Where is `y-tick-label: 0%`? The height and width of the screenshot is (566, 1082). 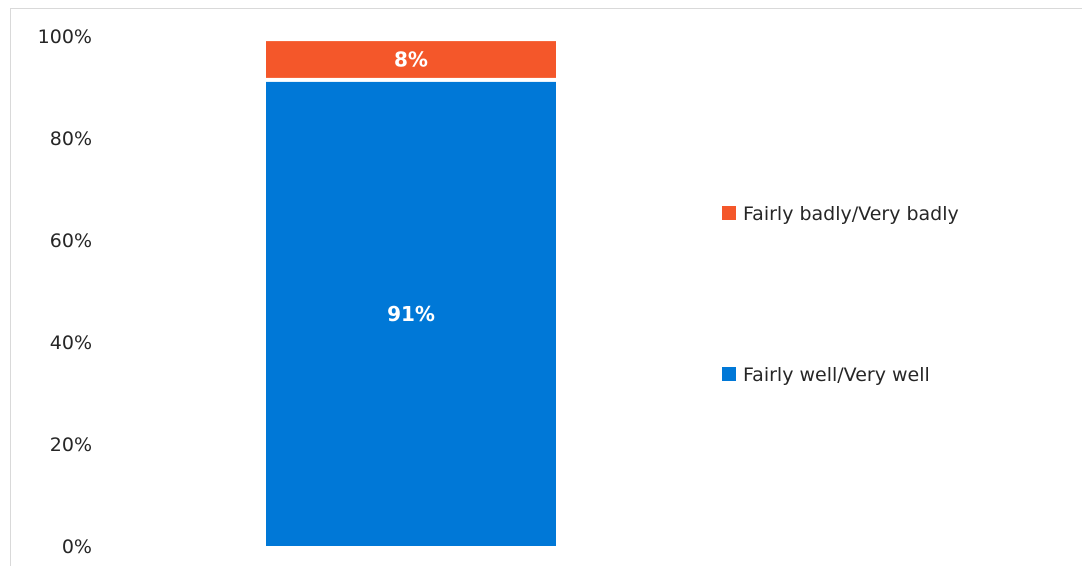
y-tick-label: 0% is located at coordinates (77, 547).